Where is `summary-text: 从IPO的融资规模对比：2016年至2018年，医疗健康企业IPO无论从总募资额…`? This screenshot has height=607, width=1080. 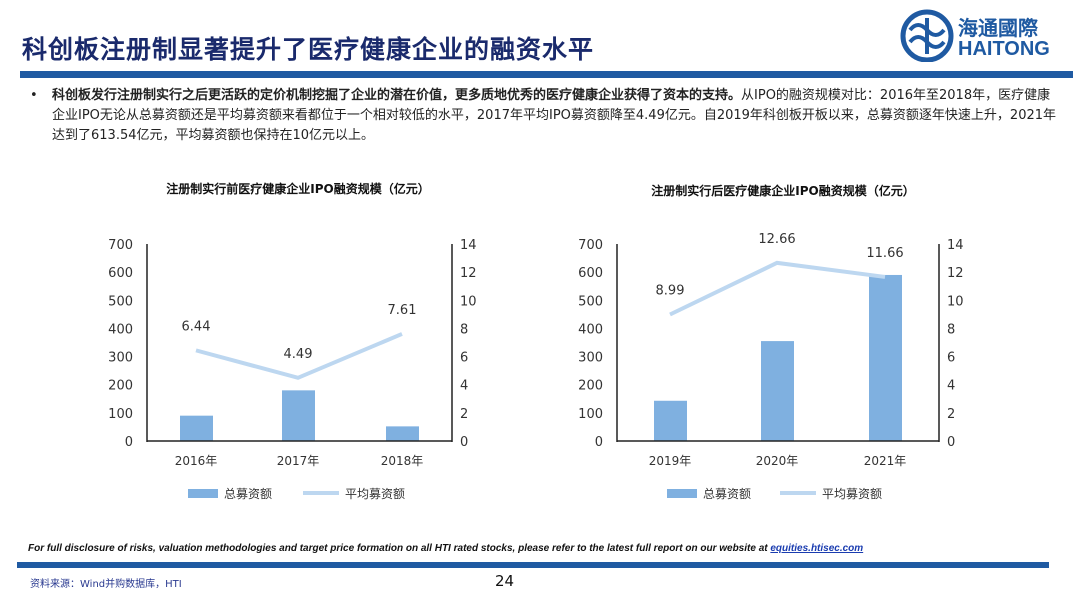 summary-text: 从IPO的融资规模对比：2016年至2018年，医疗健康企业IPO无论从总募资额… is located at coordinates (554, 115).